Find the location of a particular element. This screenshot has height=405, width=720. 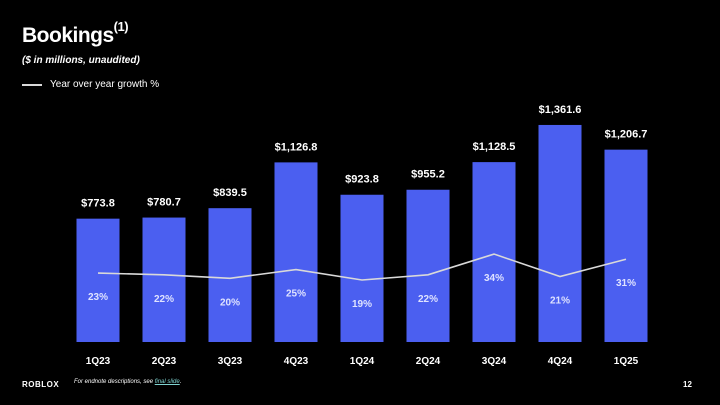

x-tick-label: 3Q23 is located at coordinates (230, 361).